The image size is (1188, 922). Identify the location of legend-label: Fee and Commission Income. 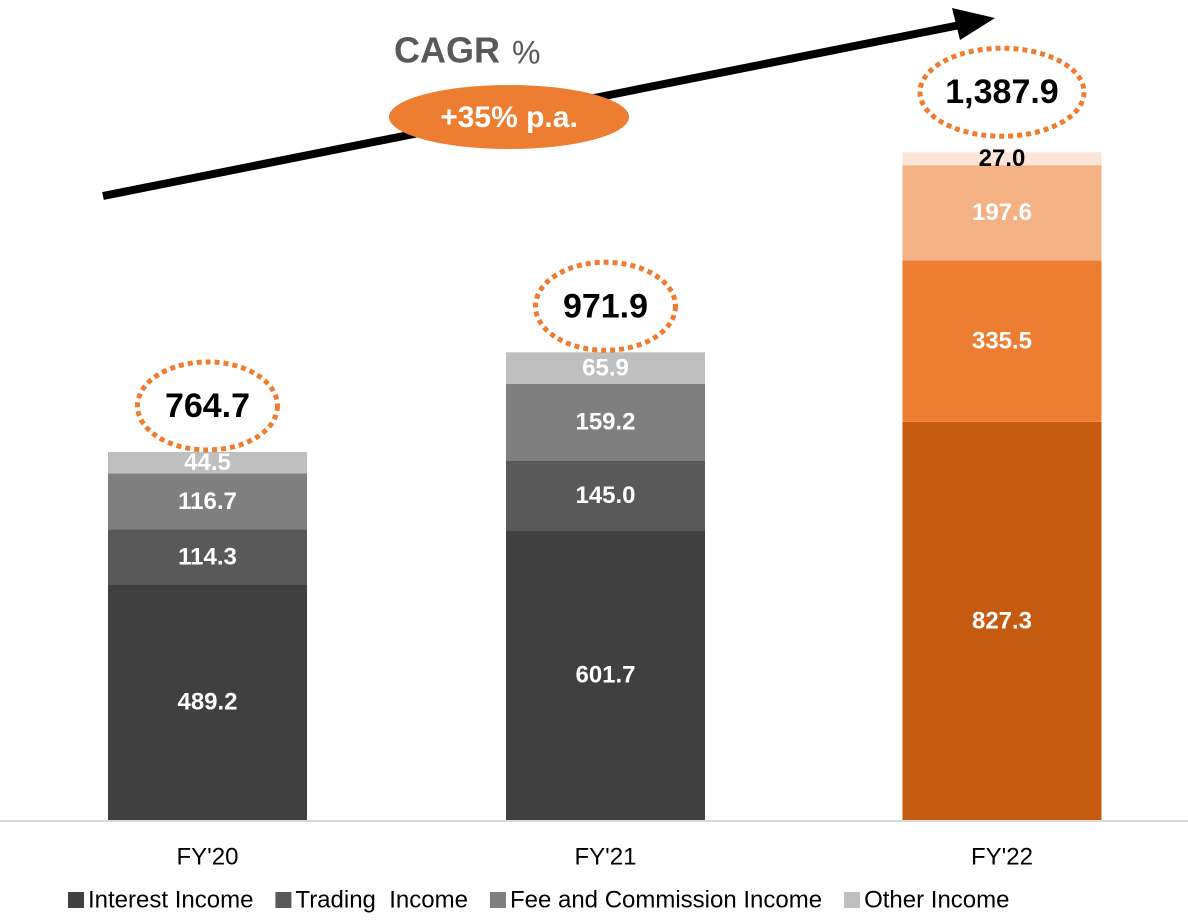
(666, 899).